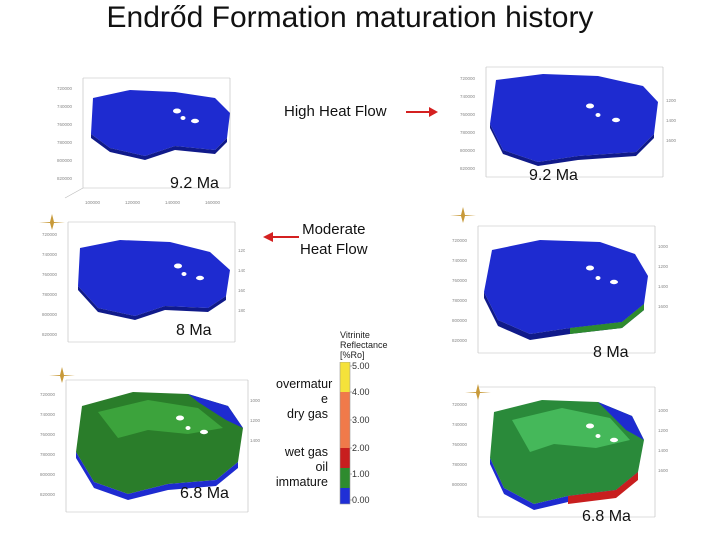 The height and width of the screenshot is (540, 720). What do you see at coordinates (334, 249) in the screenshot?
I see `moderate-heat-flow-line2: Heat Flow` at bounding box center [334, 249].